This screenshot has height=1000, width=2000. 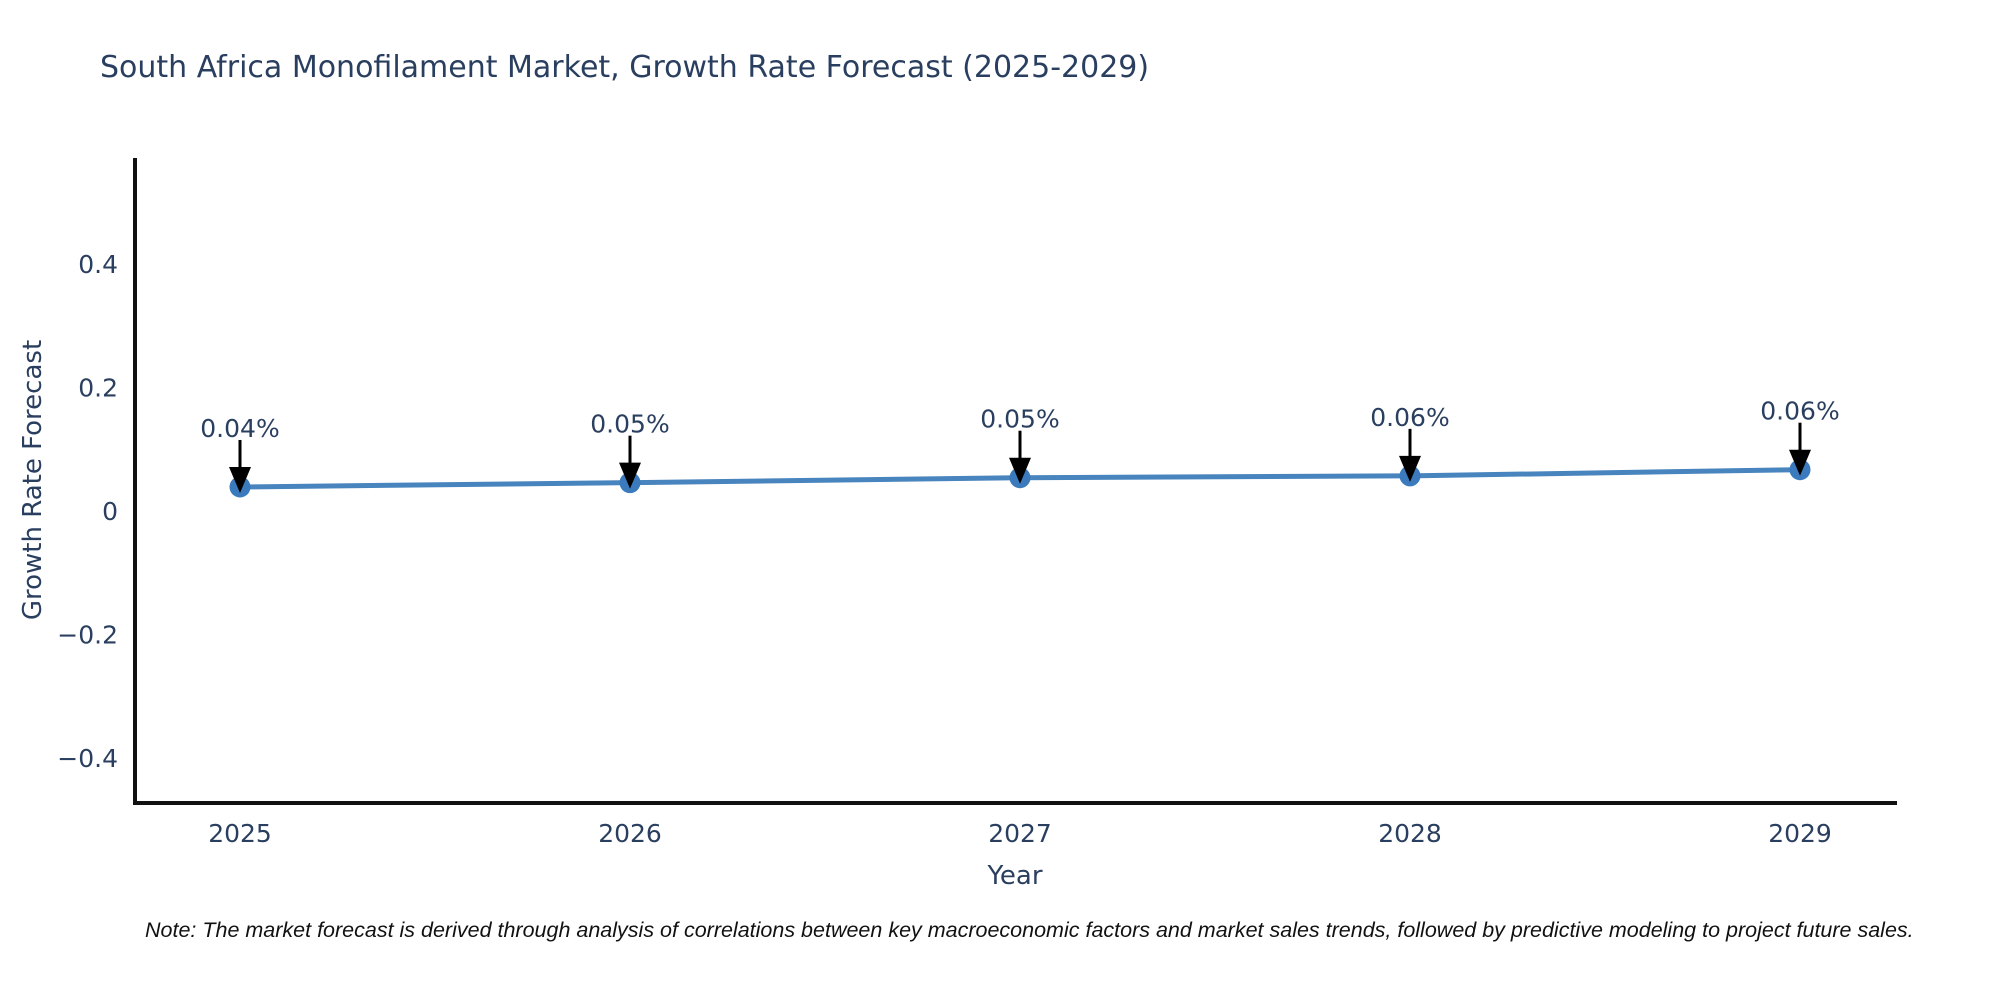 I want to click on x-tick-label: 2028, so click(x=1410, y=833).